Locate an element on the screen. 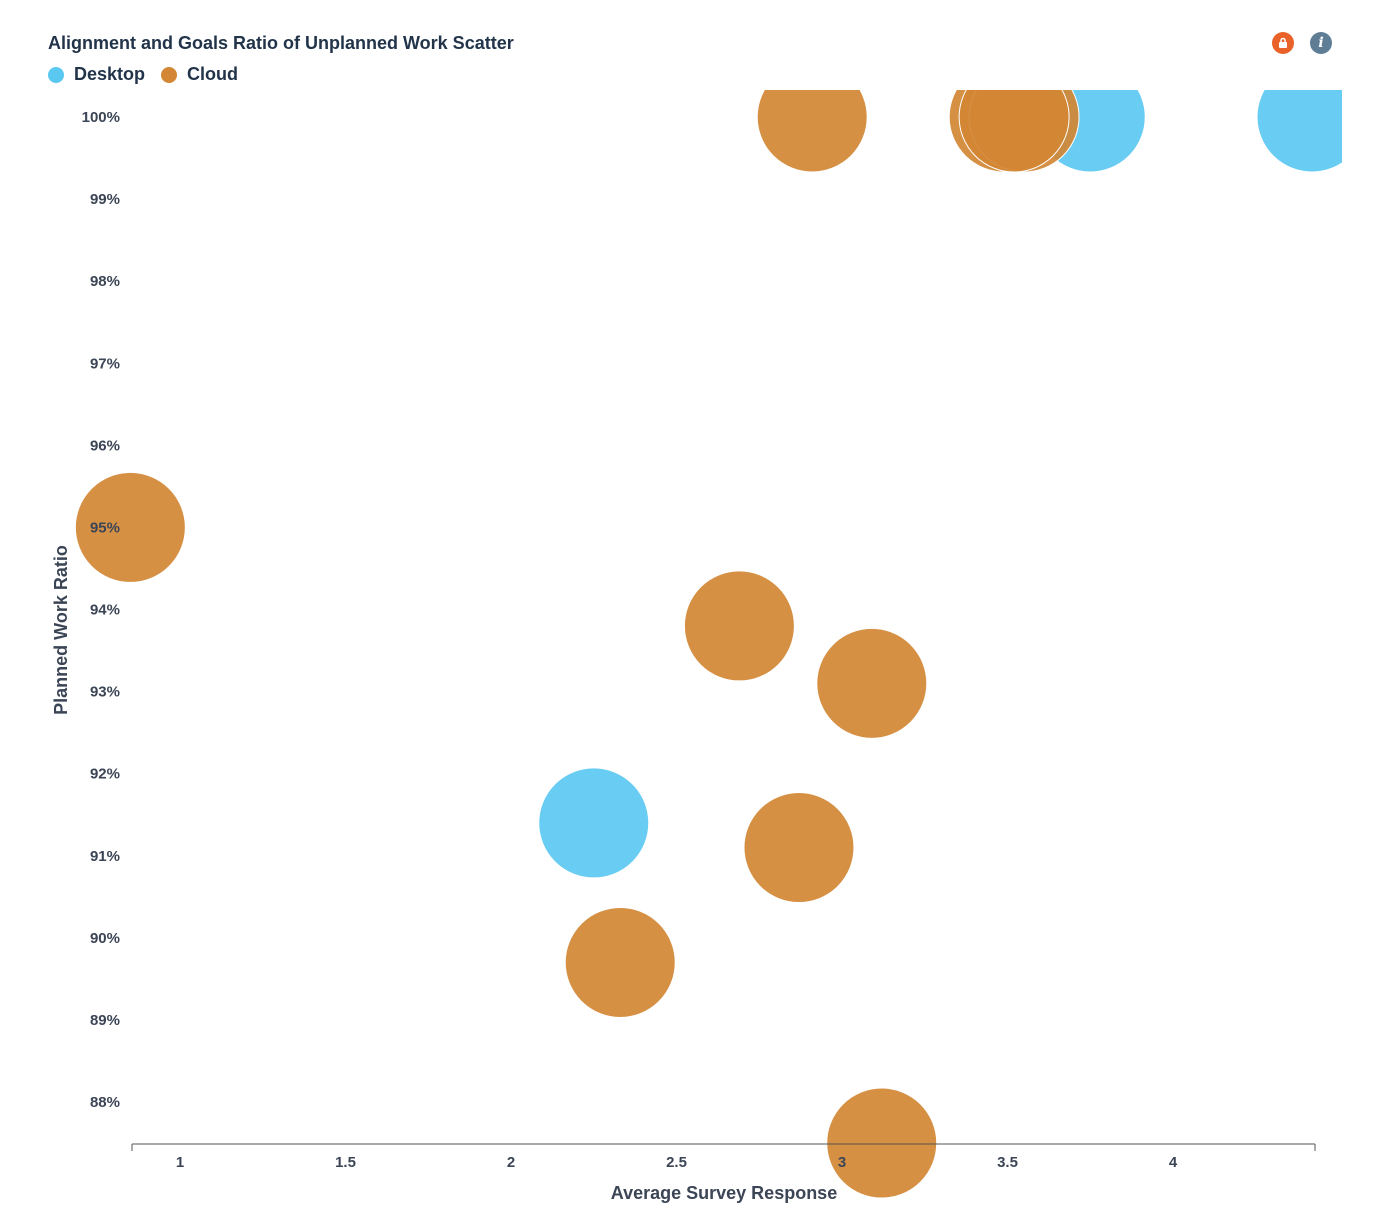 Image resolution: width=1388 pixels, height=1230 pixels. x-tick-label: 3 is located at coordinates (842, 1162).